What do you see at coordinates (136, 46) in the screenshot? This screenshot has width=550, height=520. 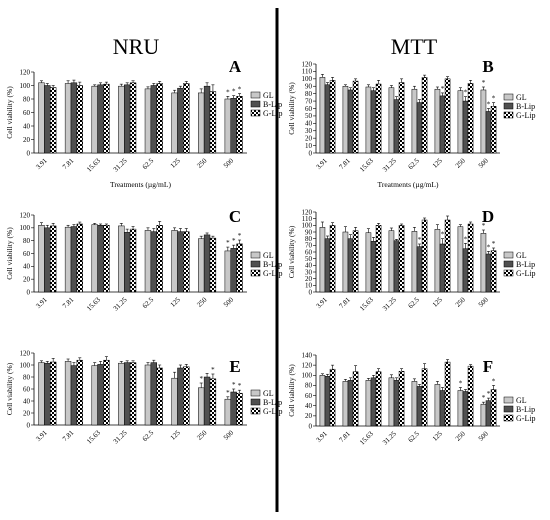 I see `column-title-nru: NRU` at bounding box center [136, 46].